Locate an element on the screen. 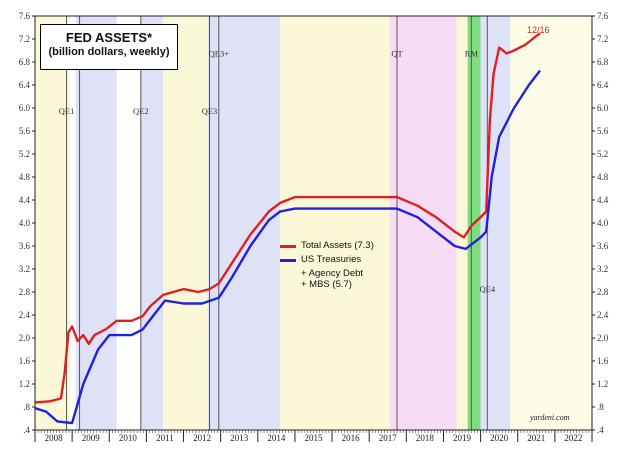 Image resolution: width=625 pixels, height=450 pixels. event-label-0: QE1 is located at coordinates (67, 111).